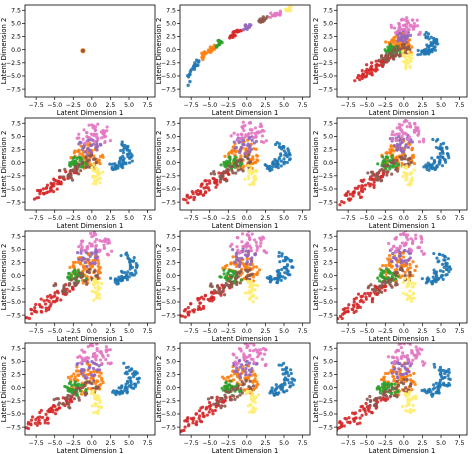 This screenshot has width=474, height=454. I want to click on y-tick-label: −5.0, so click(13, 302).